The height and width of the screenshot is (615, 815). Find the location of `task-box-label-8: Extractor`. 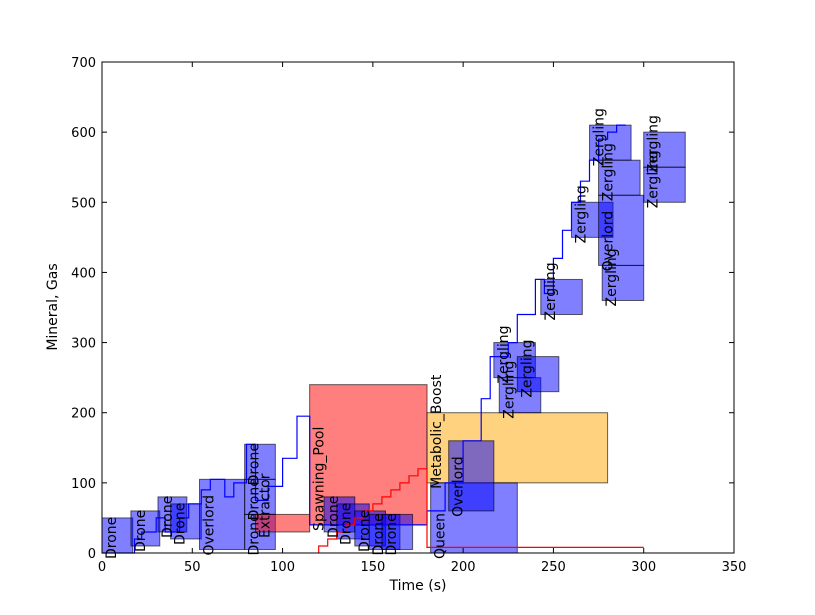

task-box-label-8: Extractor is located at coordinates (265, 505).